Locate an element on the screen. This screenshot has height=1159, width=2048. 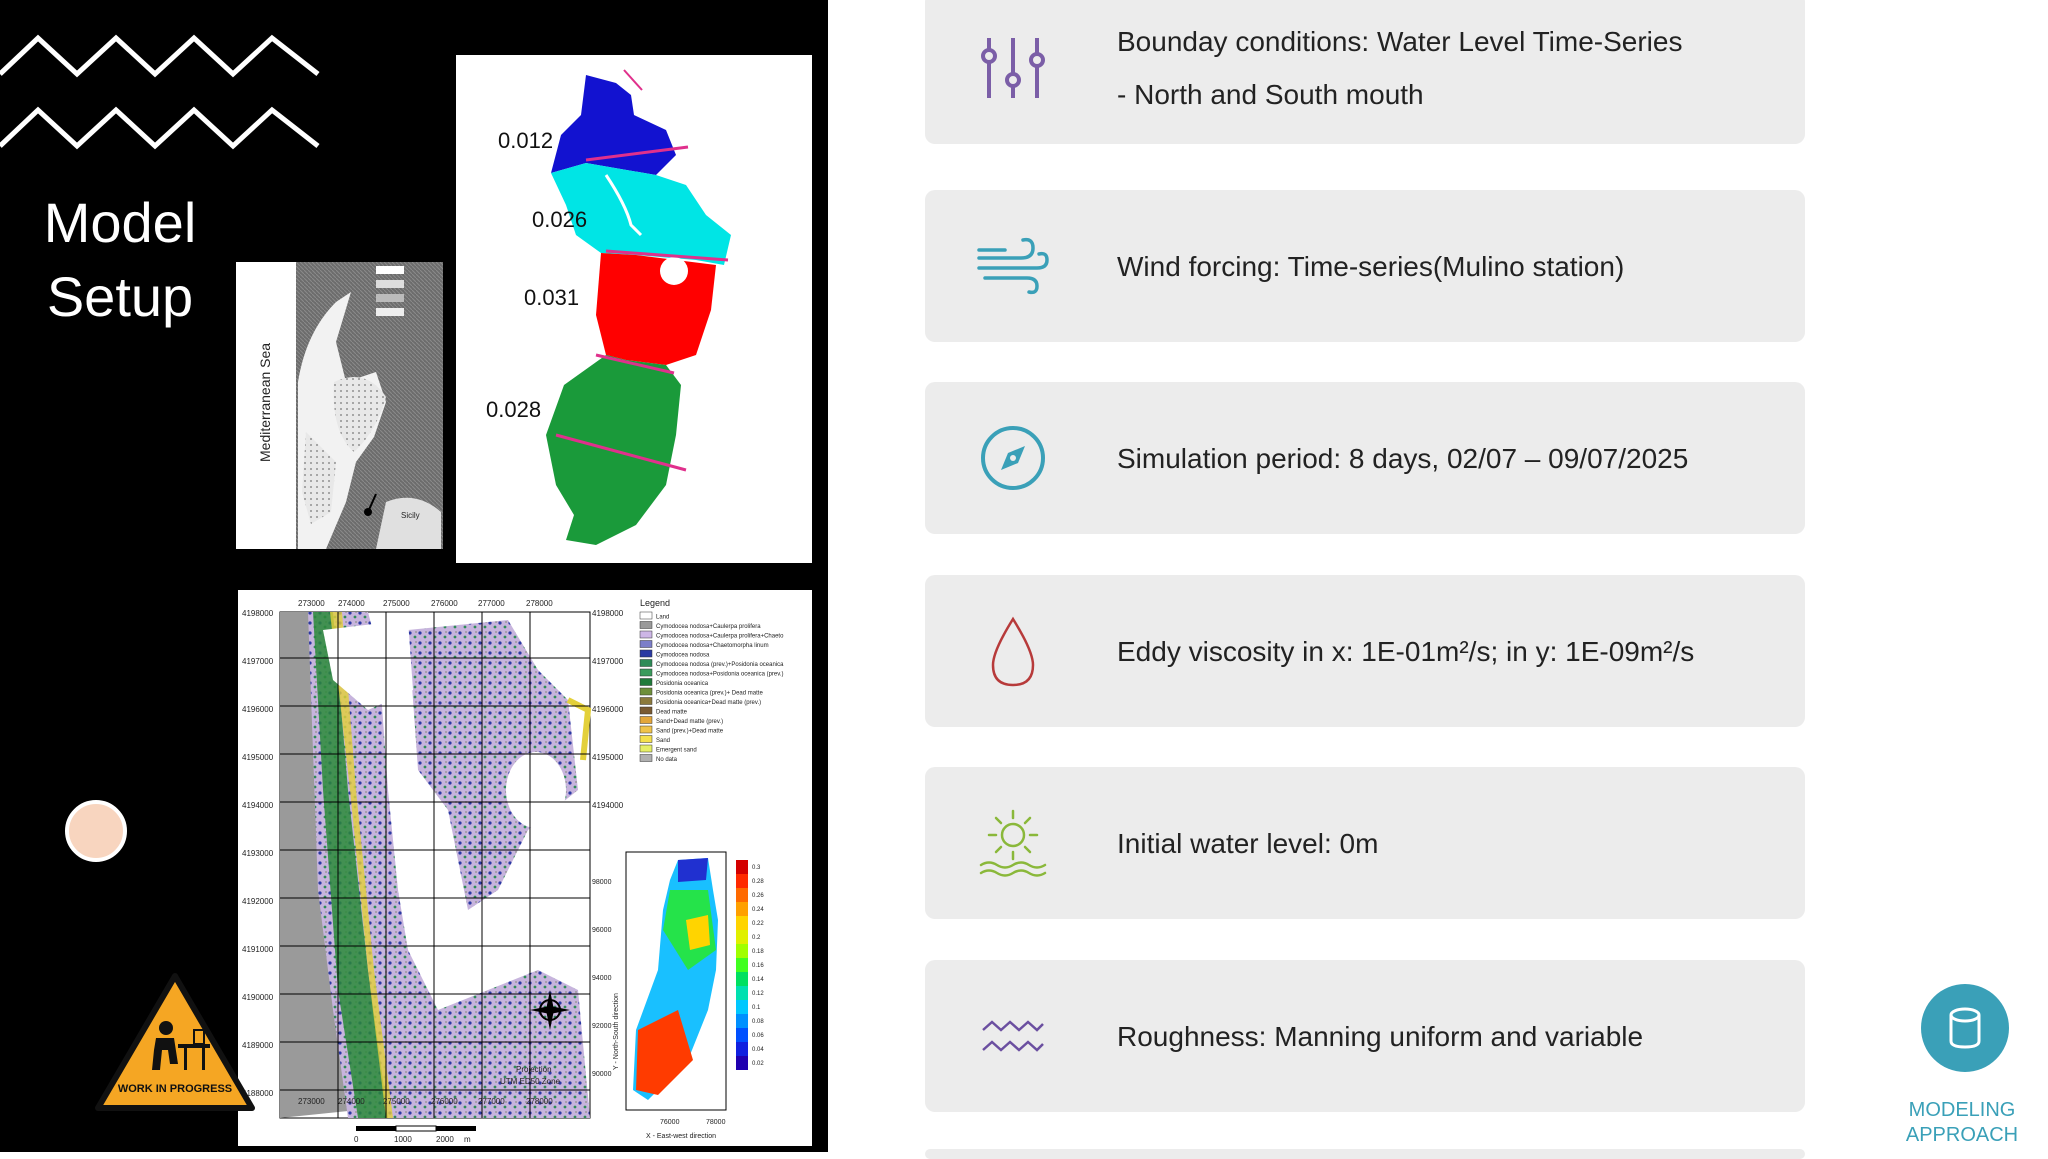
scale-label-3: 2000 is located at coordinates (445, 1139).